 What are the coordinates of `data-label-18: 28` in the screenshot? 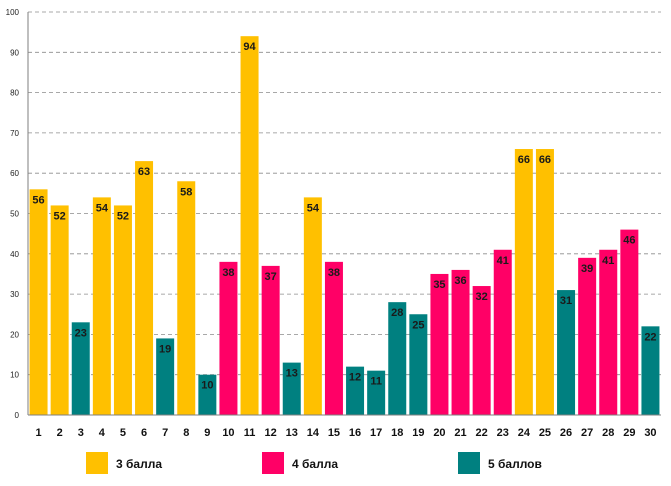 It's located at (397, 313).